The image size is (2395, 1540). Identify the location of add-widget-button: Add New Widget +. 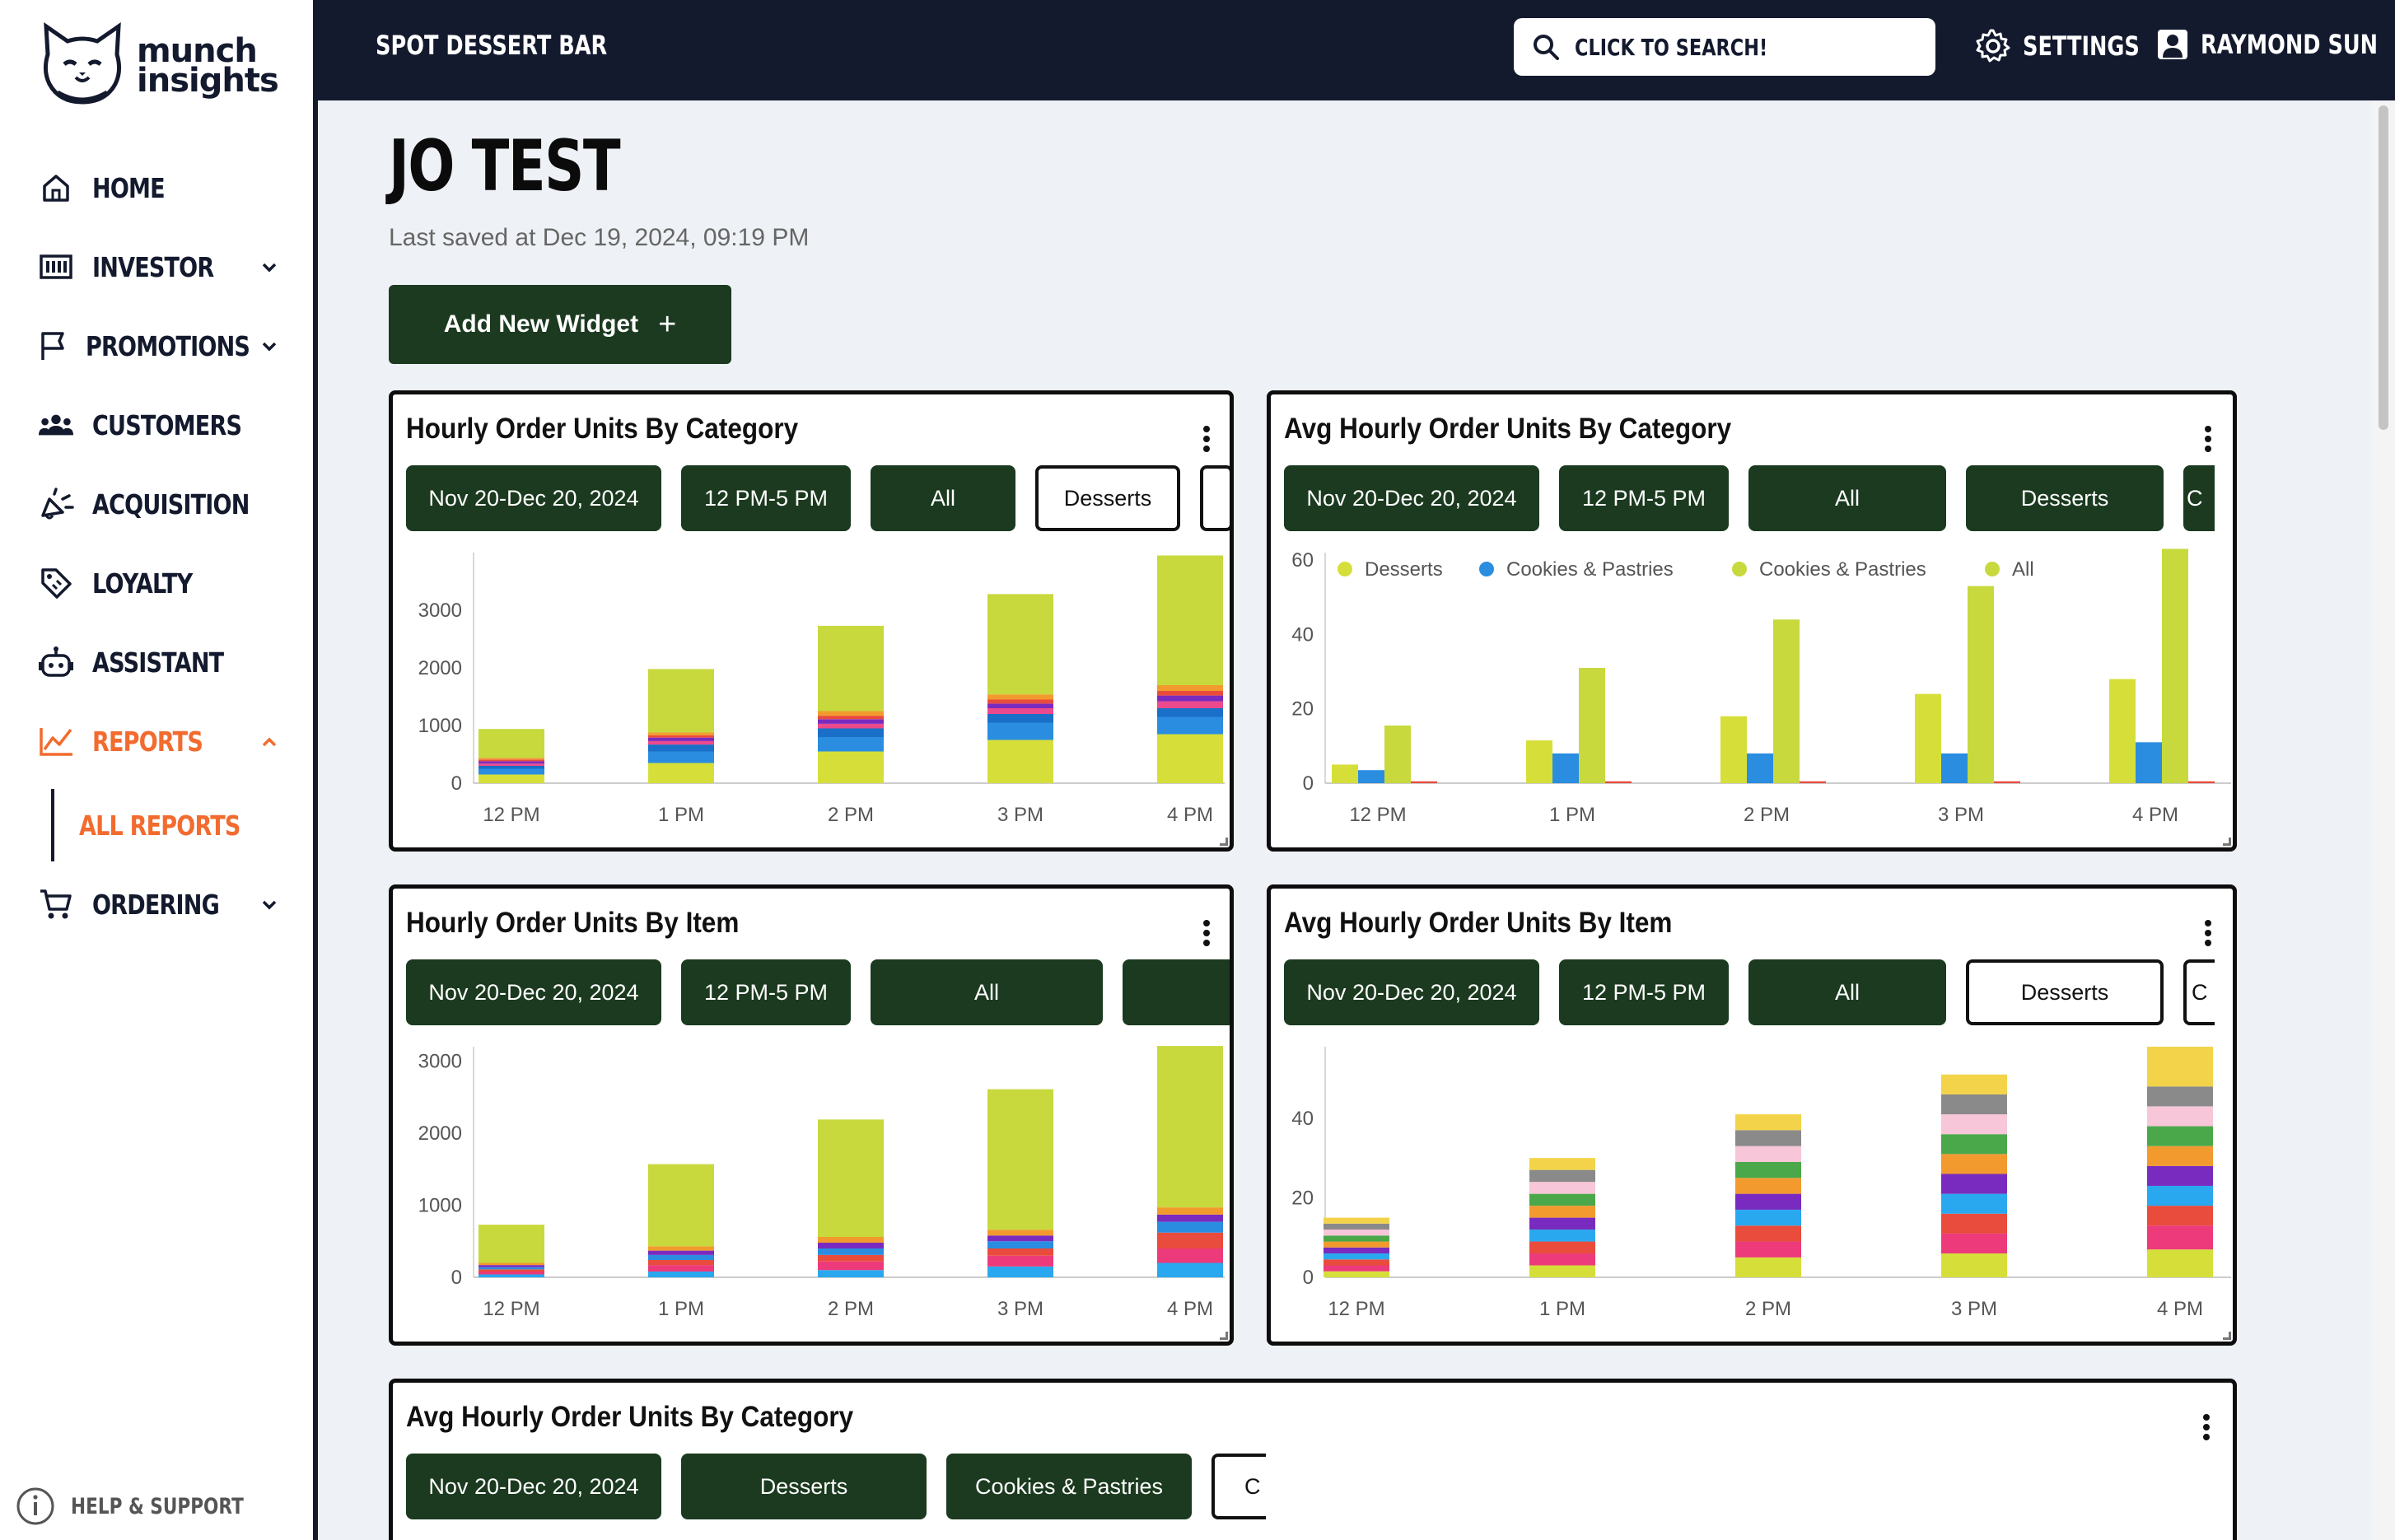
(560, 324).